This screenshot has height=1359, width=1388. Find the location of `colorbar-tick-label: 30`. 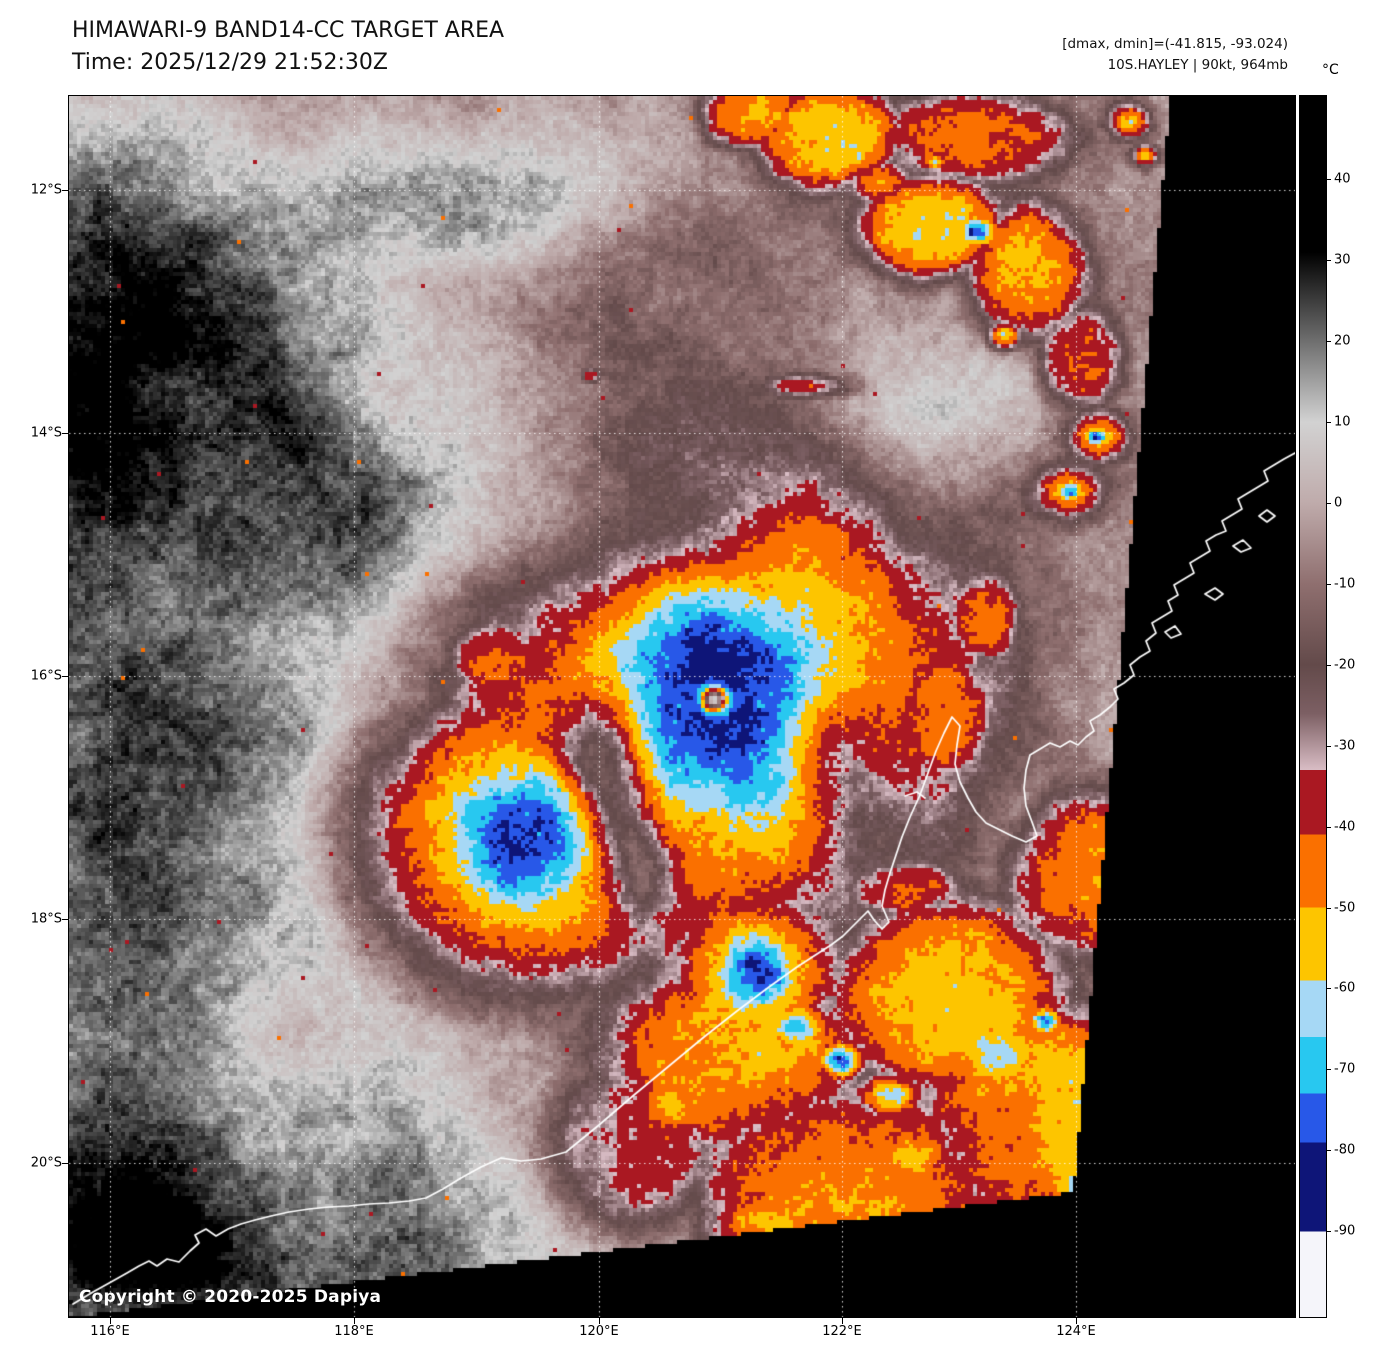

colorbar-tick-label: 30 is located at coordinates (1342, 260).